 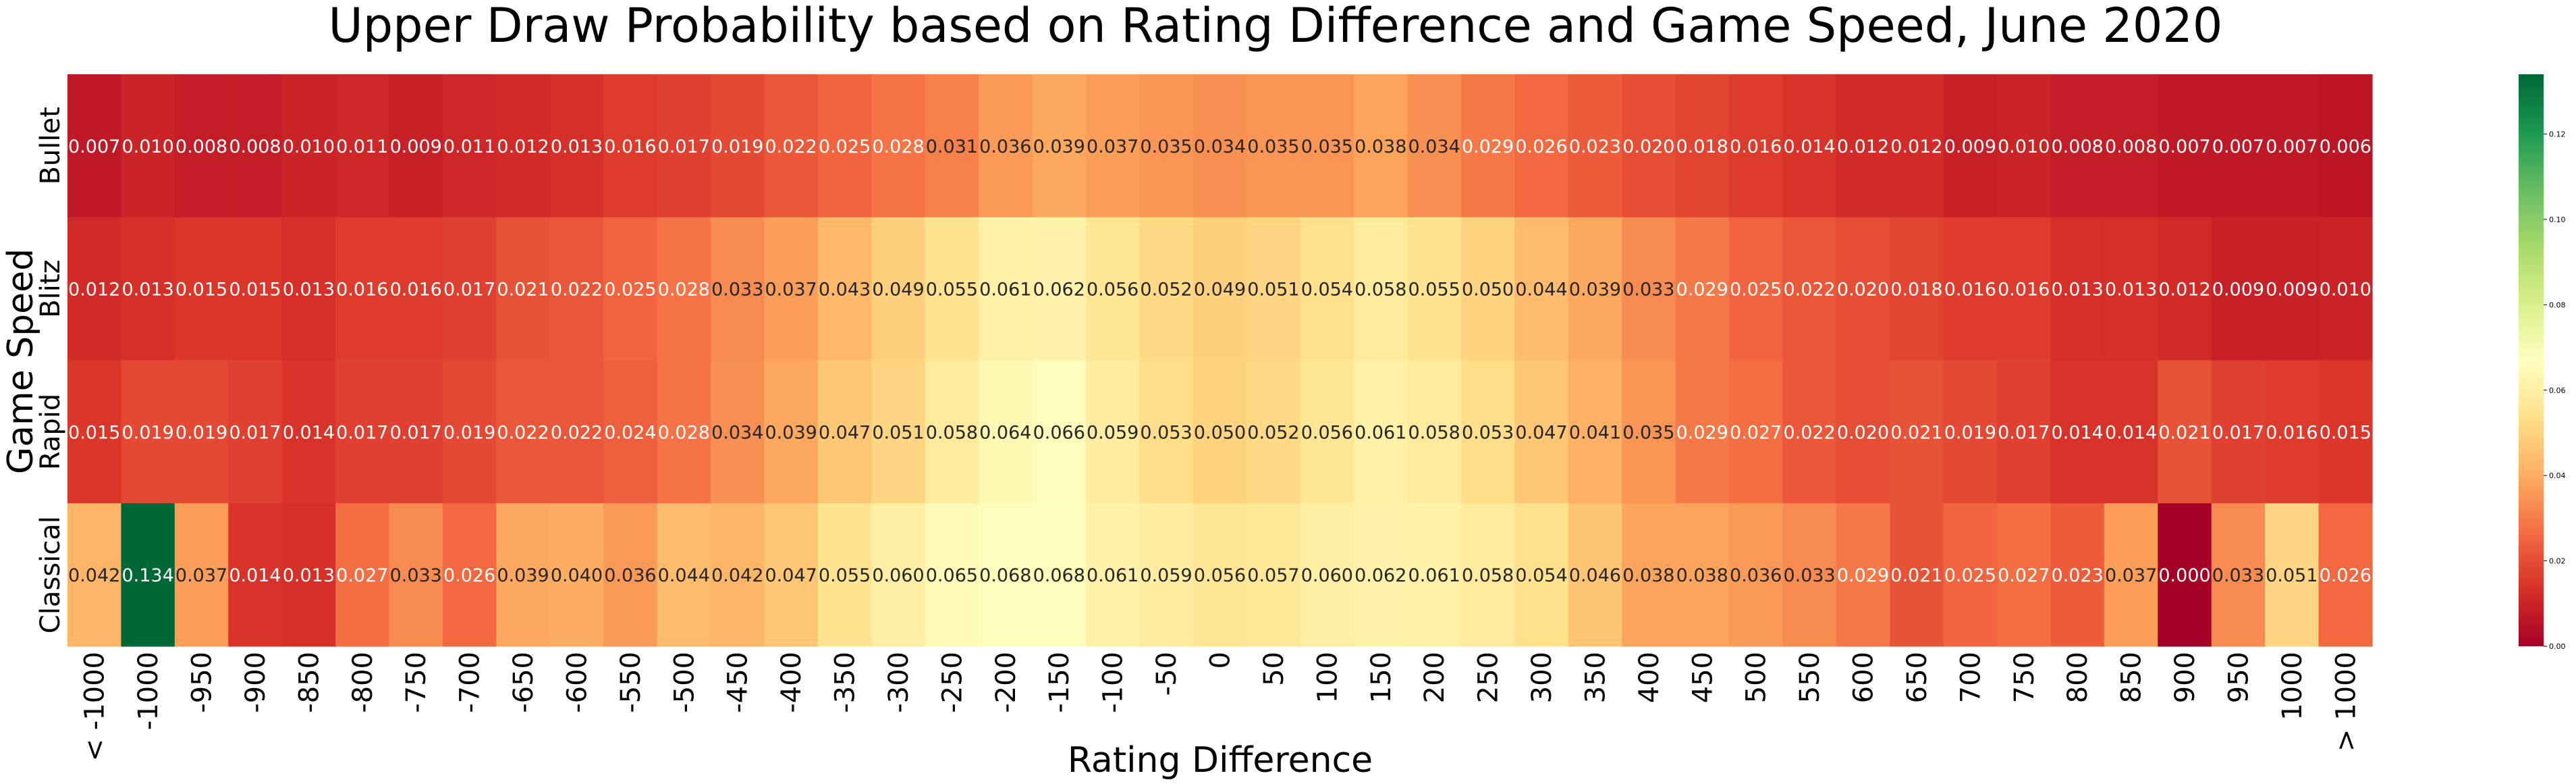 I want to click on cell-value-label: 0.052, so click(x=1273, y=432).